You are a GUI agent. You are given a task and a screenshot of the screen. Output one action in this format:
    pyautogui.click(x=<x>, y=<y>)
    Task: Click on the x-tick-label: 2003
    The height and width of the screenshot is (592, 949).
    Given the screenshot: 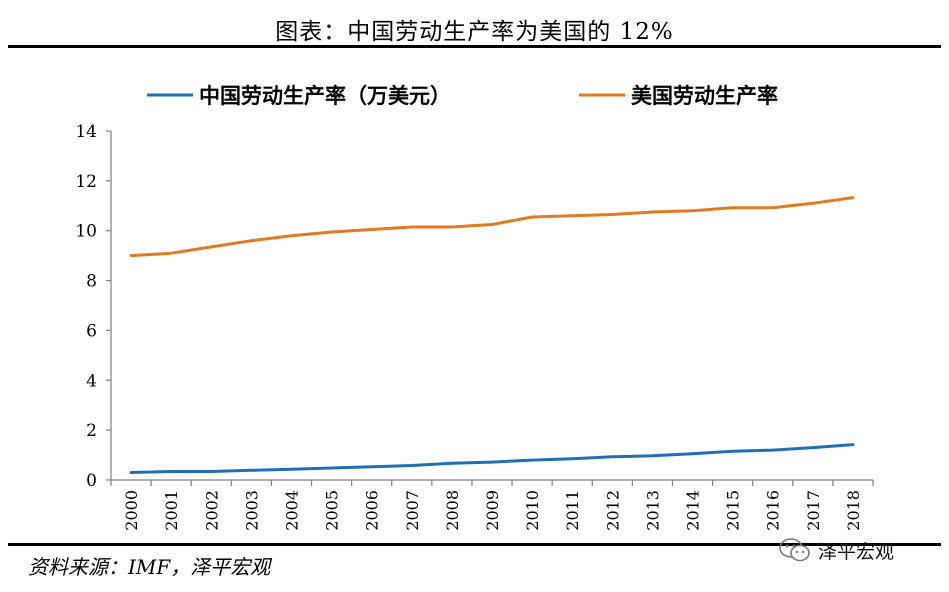 What is the action you would take?
    pyautogui.click(x=251, y=510)
    